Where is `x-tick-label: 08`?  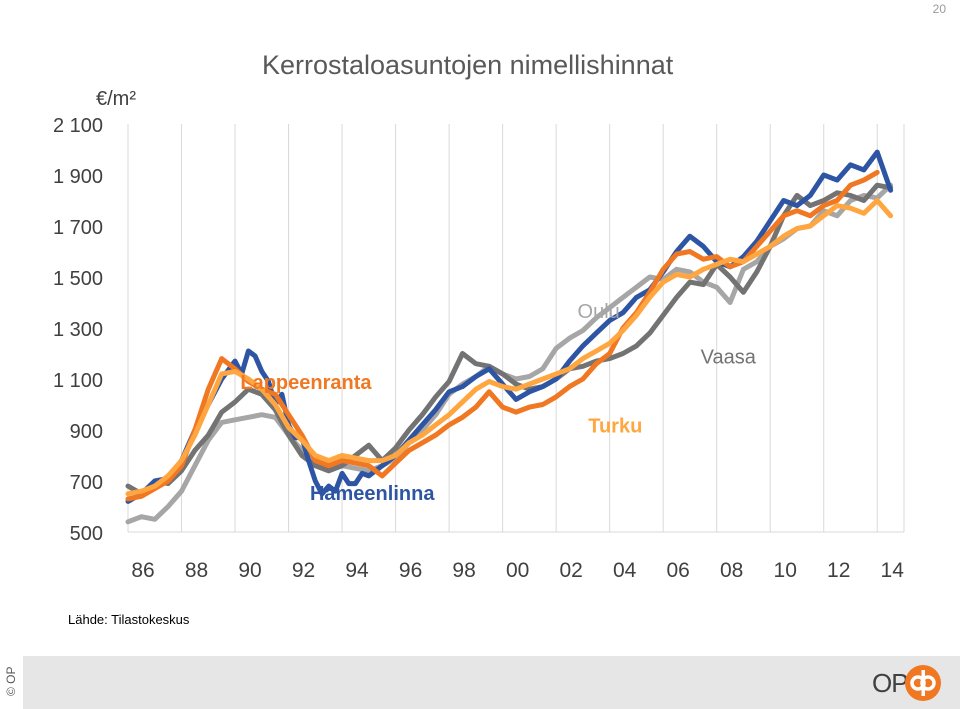
x-tick-label: 08 is located at coordinates (731, 570).